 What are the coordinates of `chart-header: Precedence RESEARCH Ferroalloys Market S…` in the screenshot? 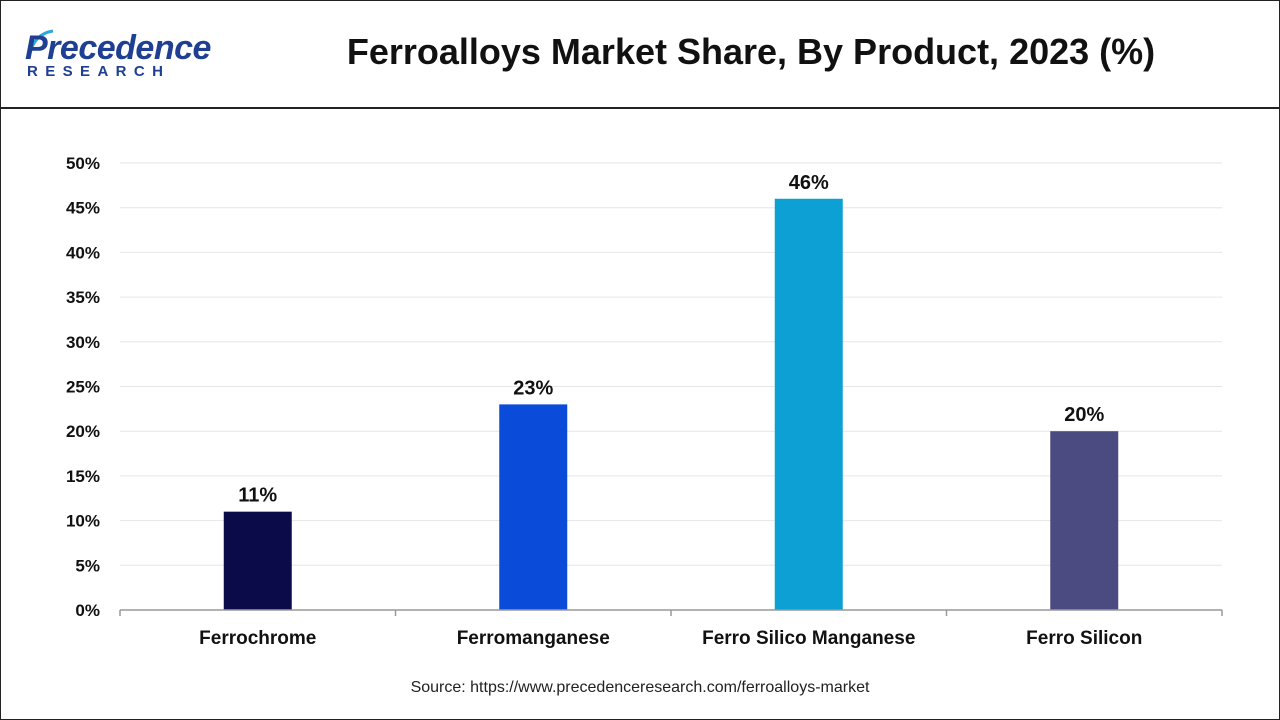 It's located at (640, 55).